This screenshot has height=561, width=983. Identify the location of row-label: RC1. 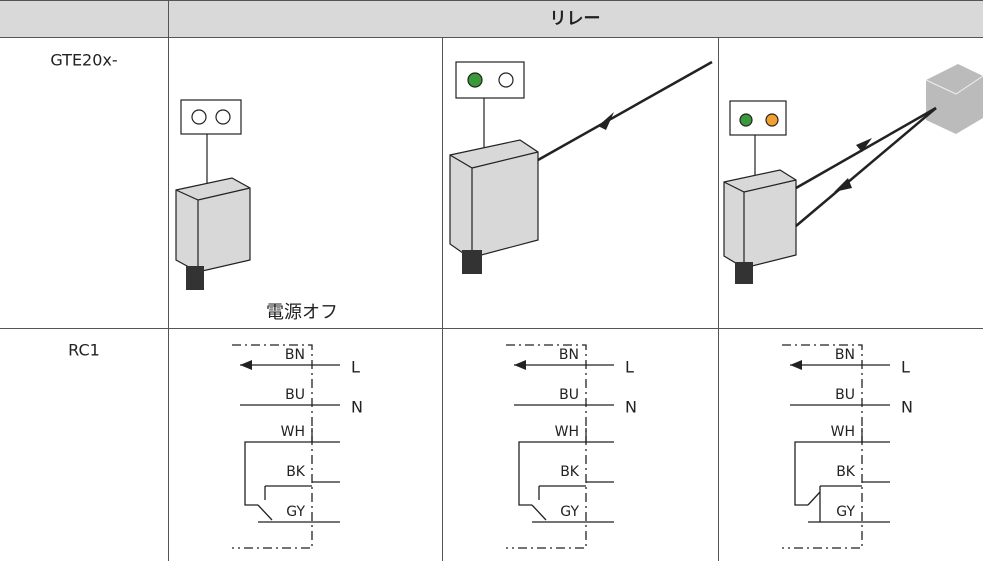
(84, 350).